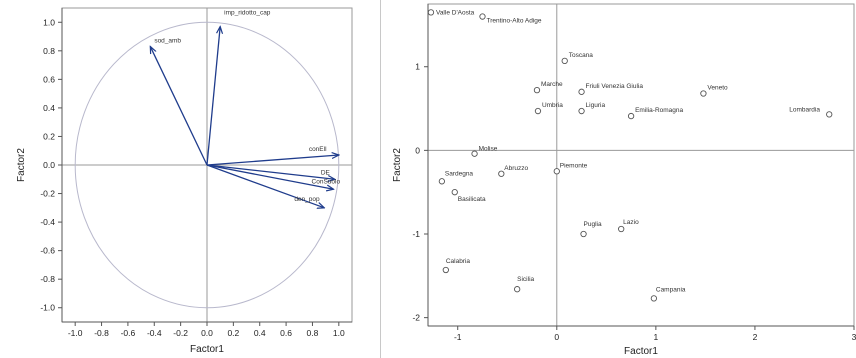  What do you see at coordinates (458, 261) in the screenshot?
I see `point-label: Calabria` at bounding box center [458, 261].